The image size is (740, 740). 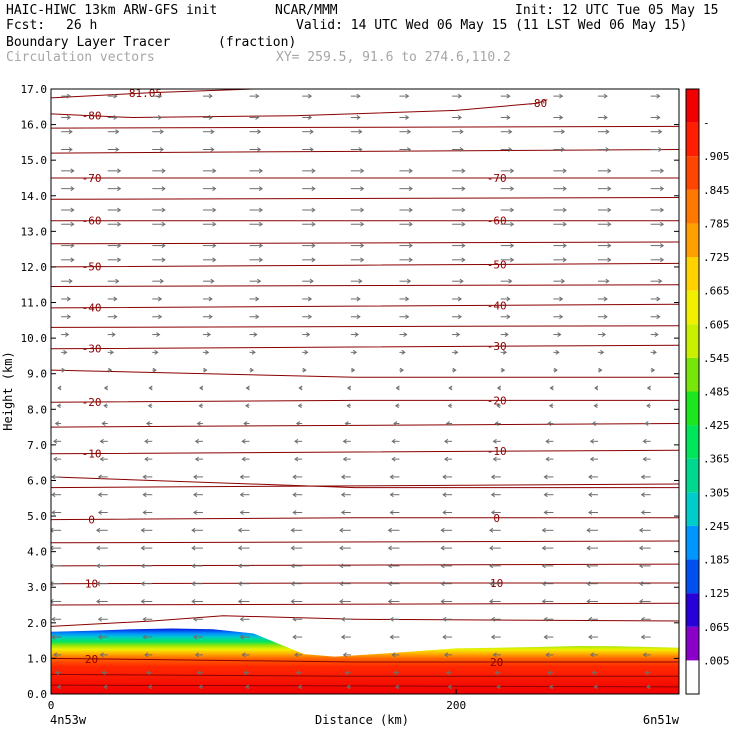 What do you see at coordinates (716, 627) in the screenshot?
I see `colorbar-label: .065` at bounding box center [716, 627].